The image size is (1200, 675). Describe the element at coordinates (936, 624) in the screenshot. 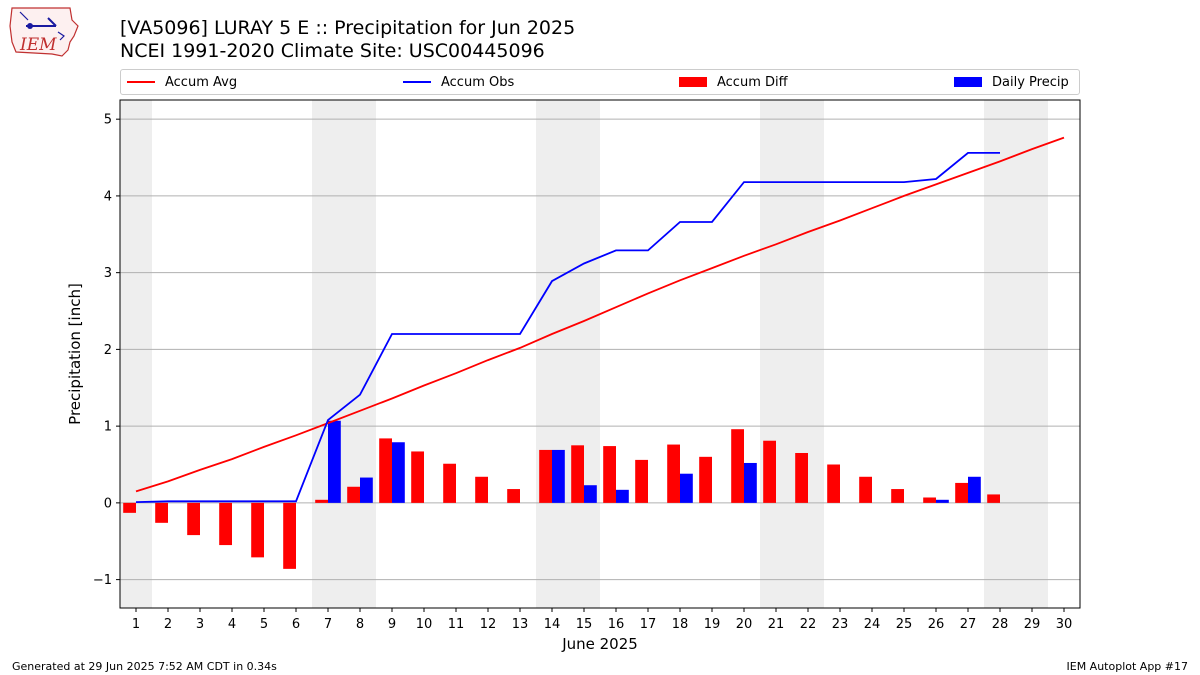

I see `xtick-label-26: 26` at that location.